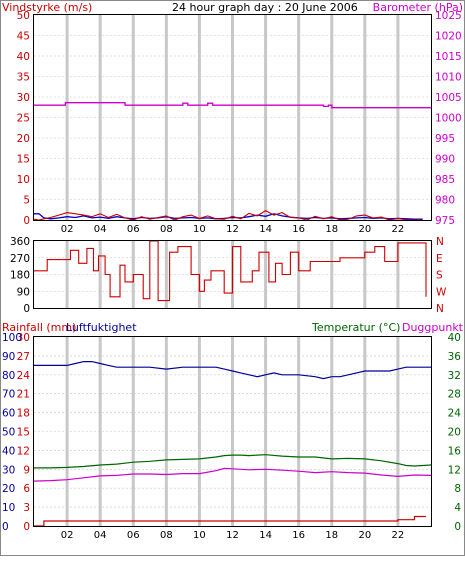  Describe the element at coordinates (39, 327) in the screenshot. I see `rainfall-axis-label: Rainfall (mm)` at that location.